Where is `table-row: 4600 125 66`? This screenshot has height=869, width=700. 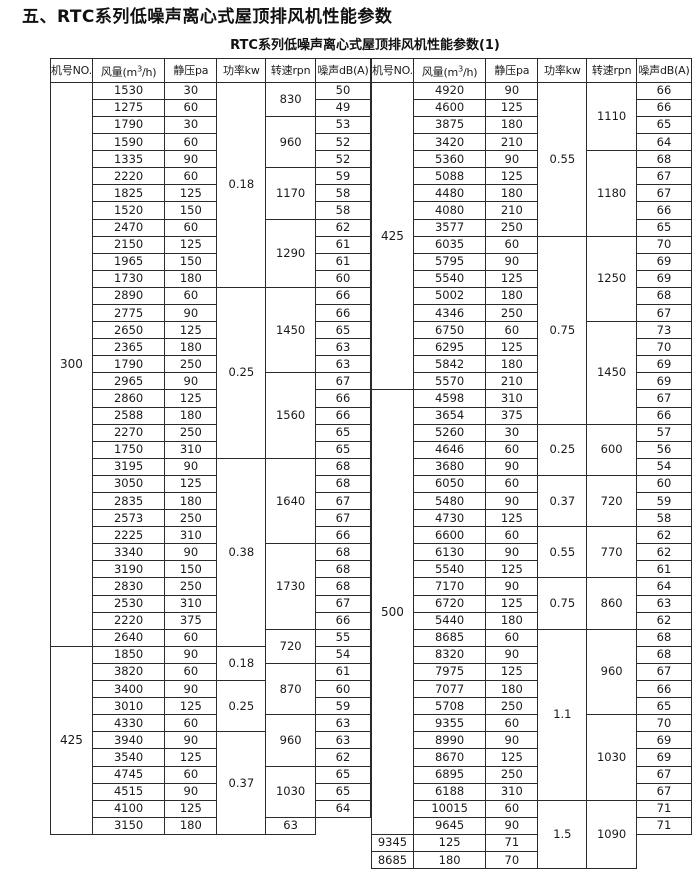
table-row: 4600 125 66 is located at coordinates (532, 107).